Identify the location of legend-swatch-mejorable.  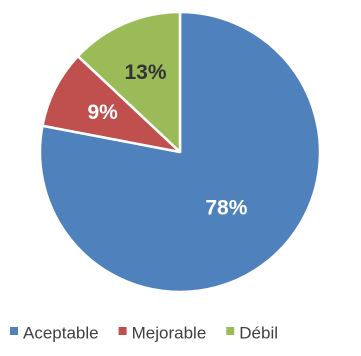
(122, 331).